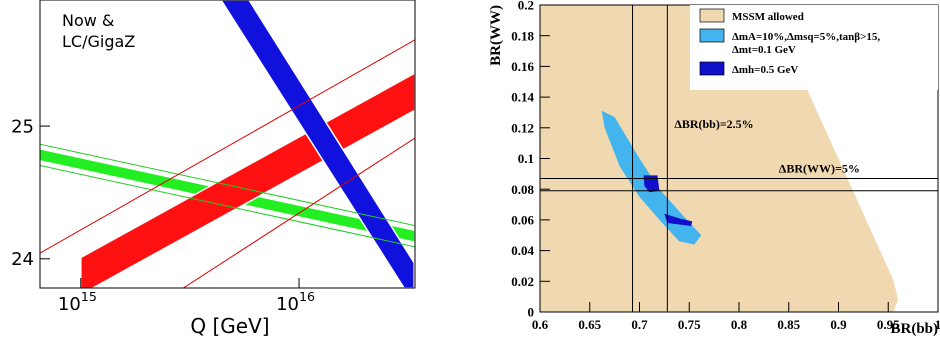 Image resolution: width=940 pixels, height=339 pixels. What do you see at coordinates (540, 324) in the screenshot?
I see `x-tick-label: 0.6` at bounding box center [540, 324].